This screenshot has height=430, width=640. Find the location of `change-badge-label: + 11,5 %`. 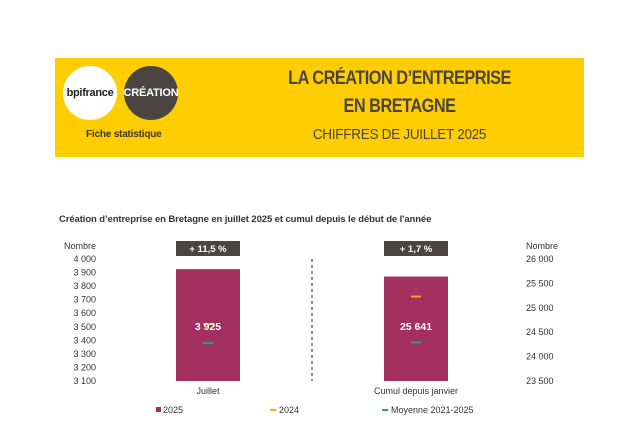

change-badge-label: + 11,5 % is located at coordinates (208, 249).